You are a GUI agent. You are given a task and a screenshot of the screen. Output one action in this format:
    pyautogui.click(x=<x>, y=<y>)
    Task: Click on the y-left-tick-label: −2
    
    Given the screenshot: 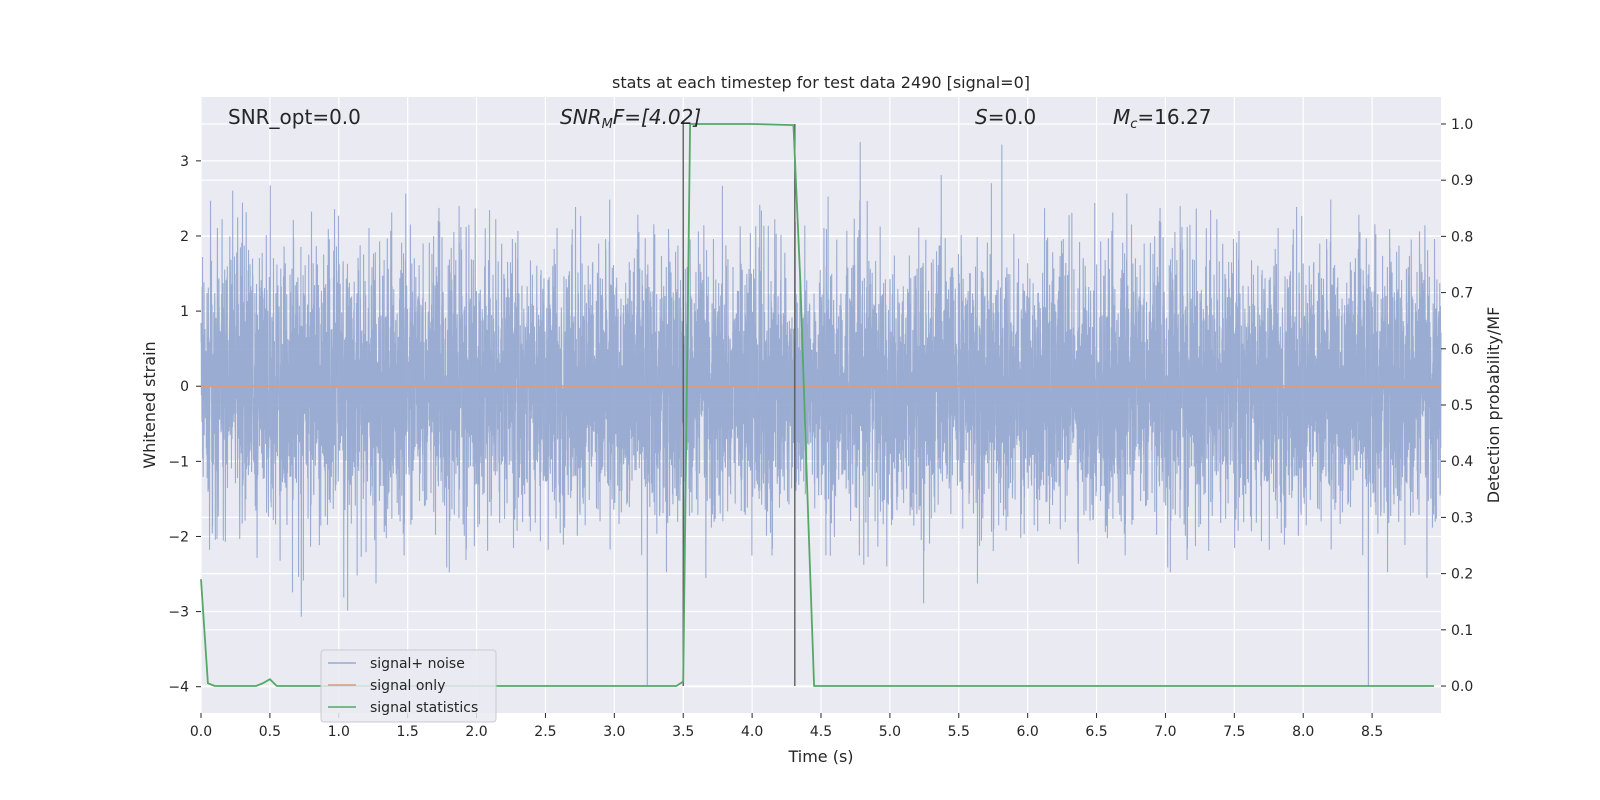 What is the action you would take?
    pyautogui.click(x=178, y=537)
    